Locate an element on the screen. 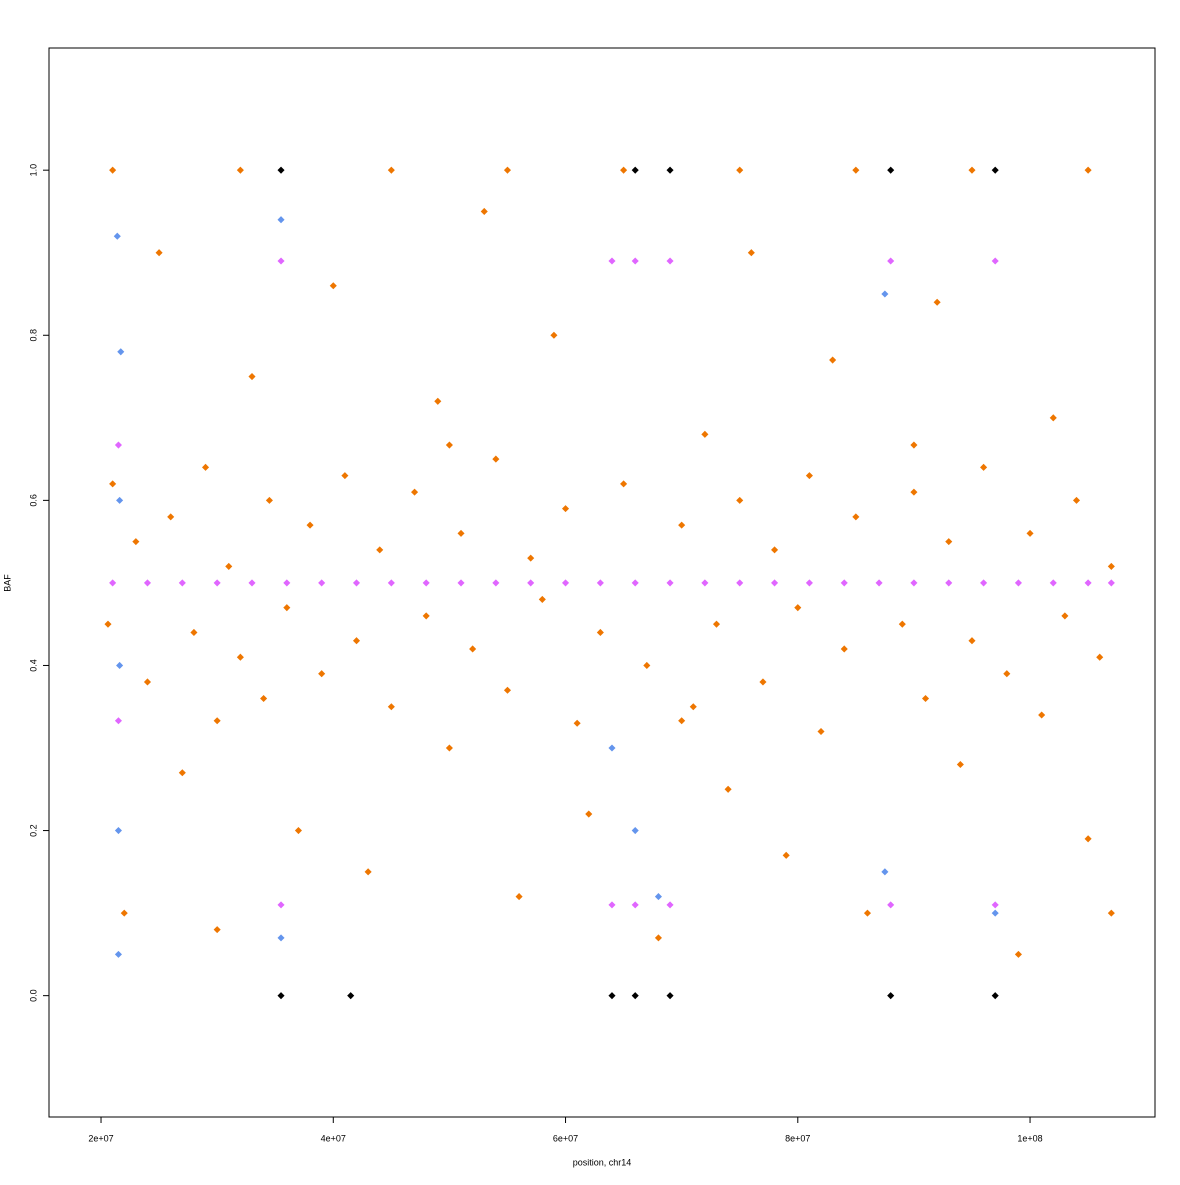 This screenshot has width=1180, height=1185. y-tick-label: 0.0 is located at coordinates (33, 995).